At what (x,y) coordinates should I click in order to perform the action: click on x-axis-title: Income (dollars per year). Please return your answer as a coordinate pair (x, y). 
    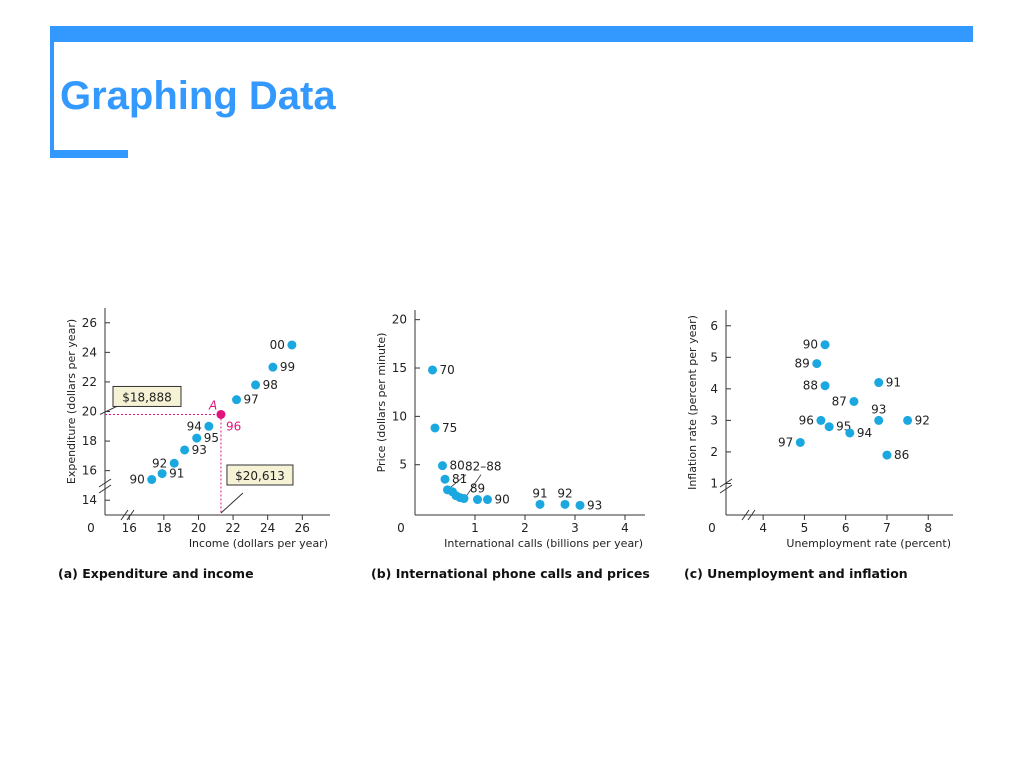
    Looking at the image, I should click on (258, 543).